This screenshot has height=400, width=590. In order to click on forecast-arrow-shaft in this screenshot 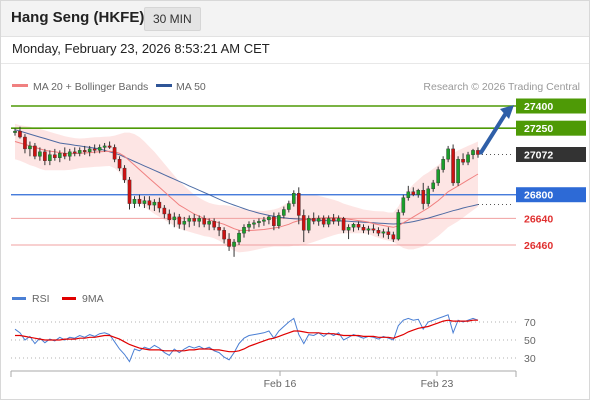, I will do `click(493, 133)`.